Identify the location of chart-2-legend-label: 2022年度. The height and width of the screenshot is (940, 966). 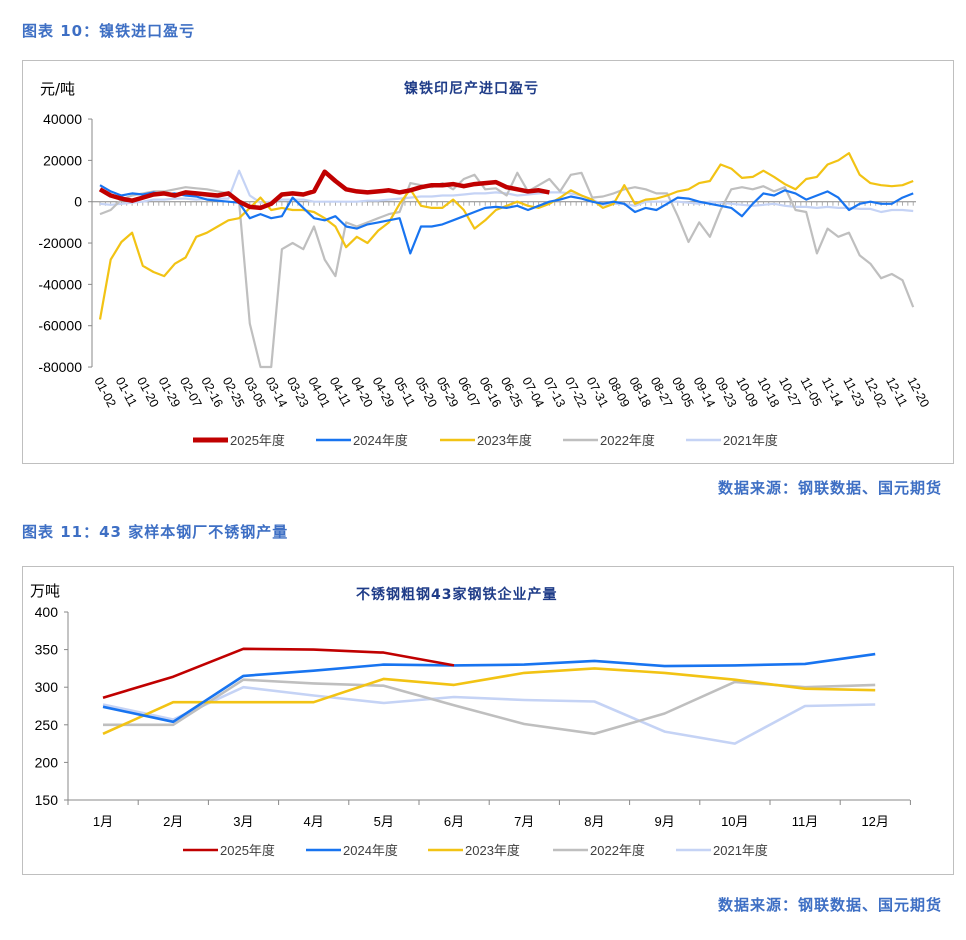
(617, 850).